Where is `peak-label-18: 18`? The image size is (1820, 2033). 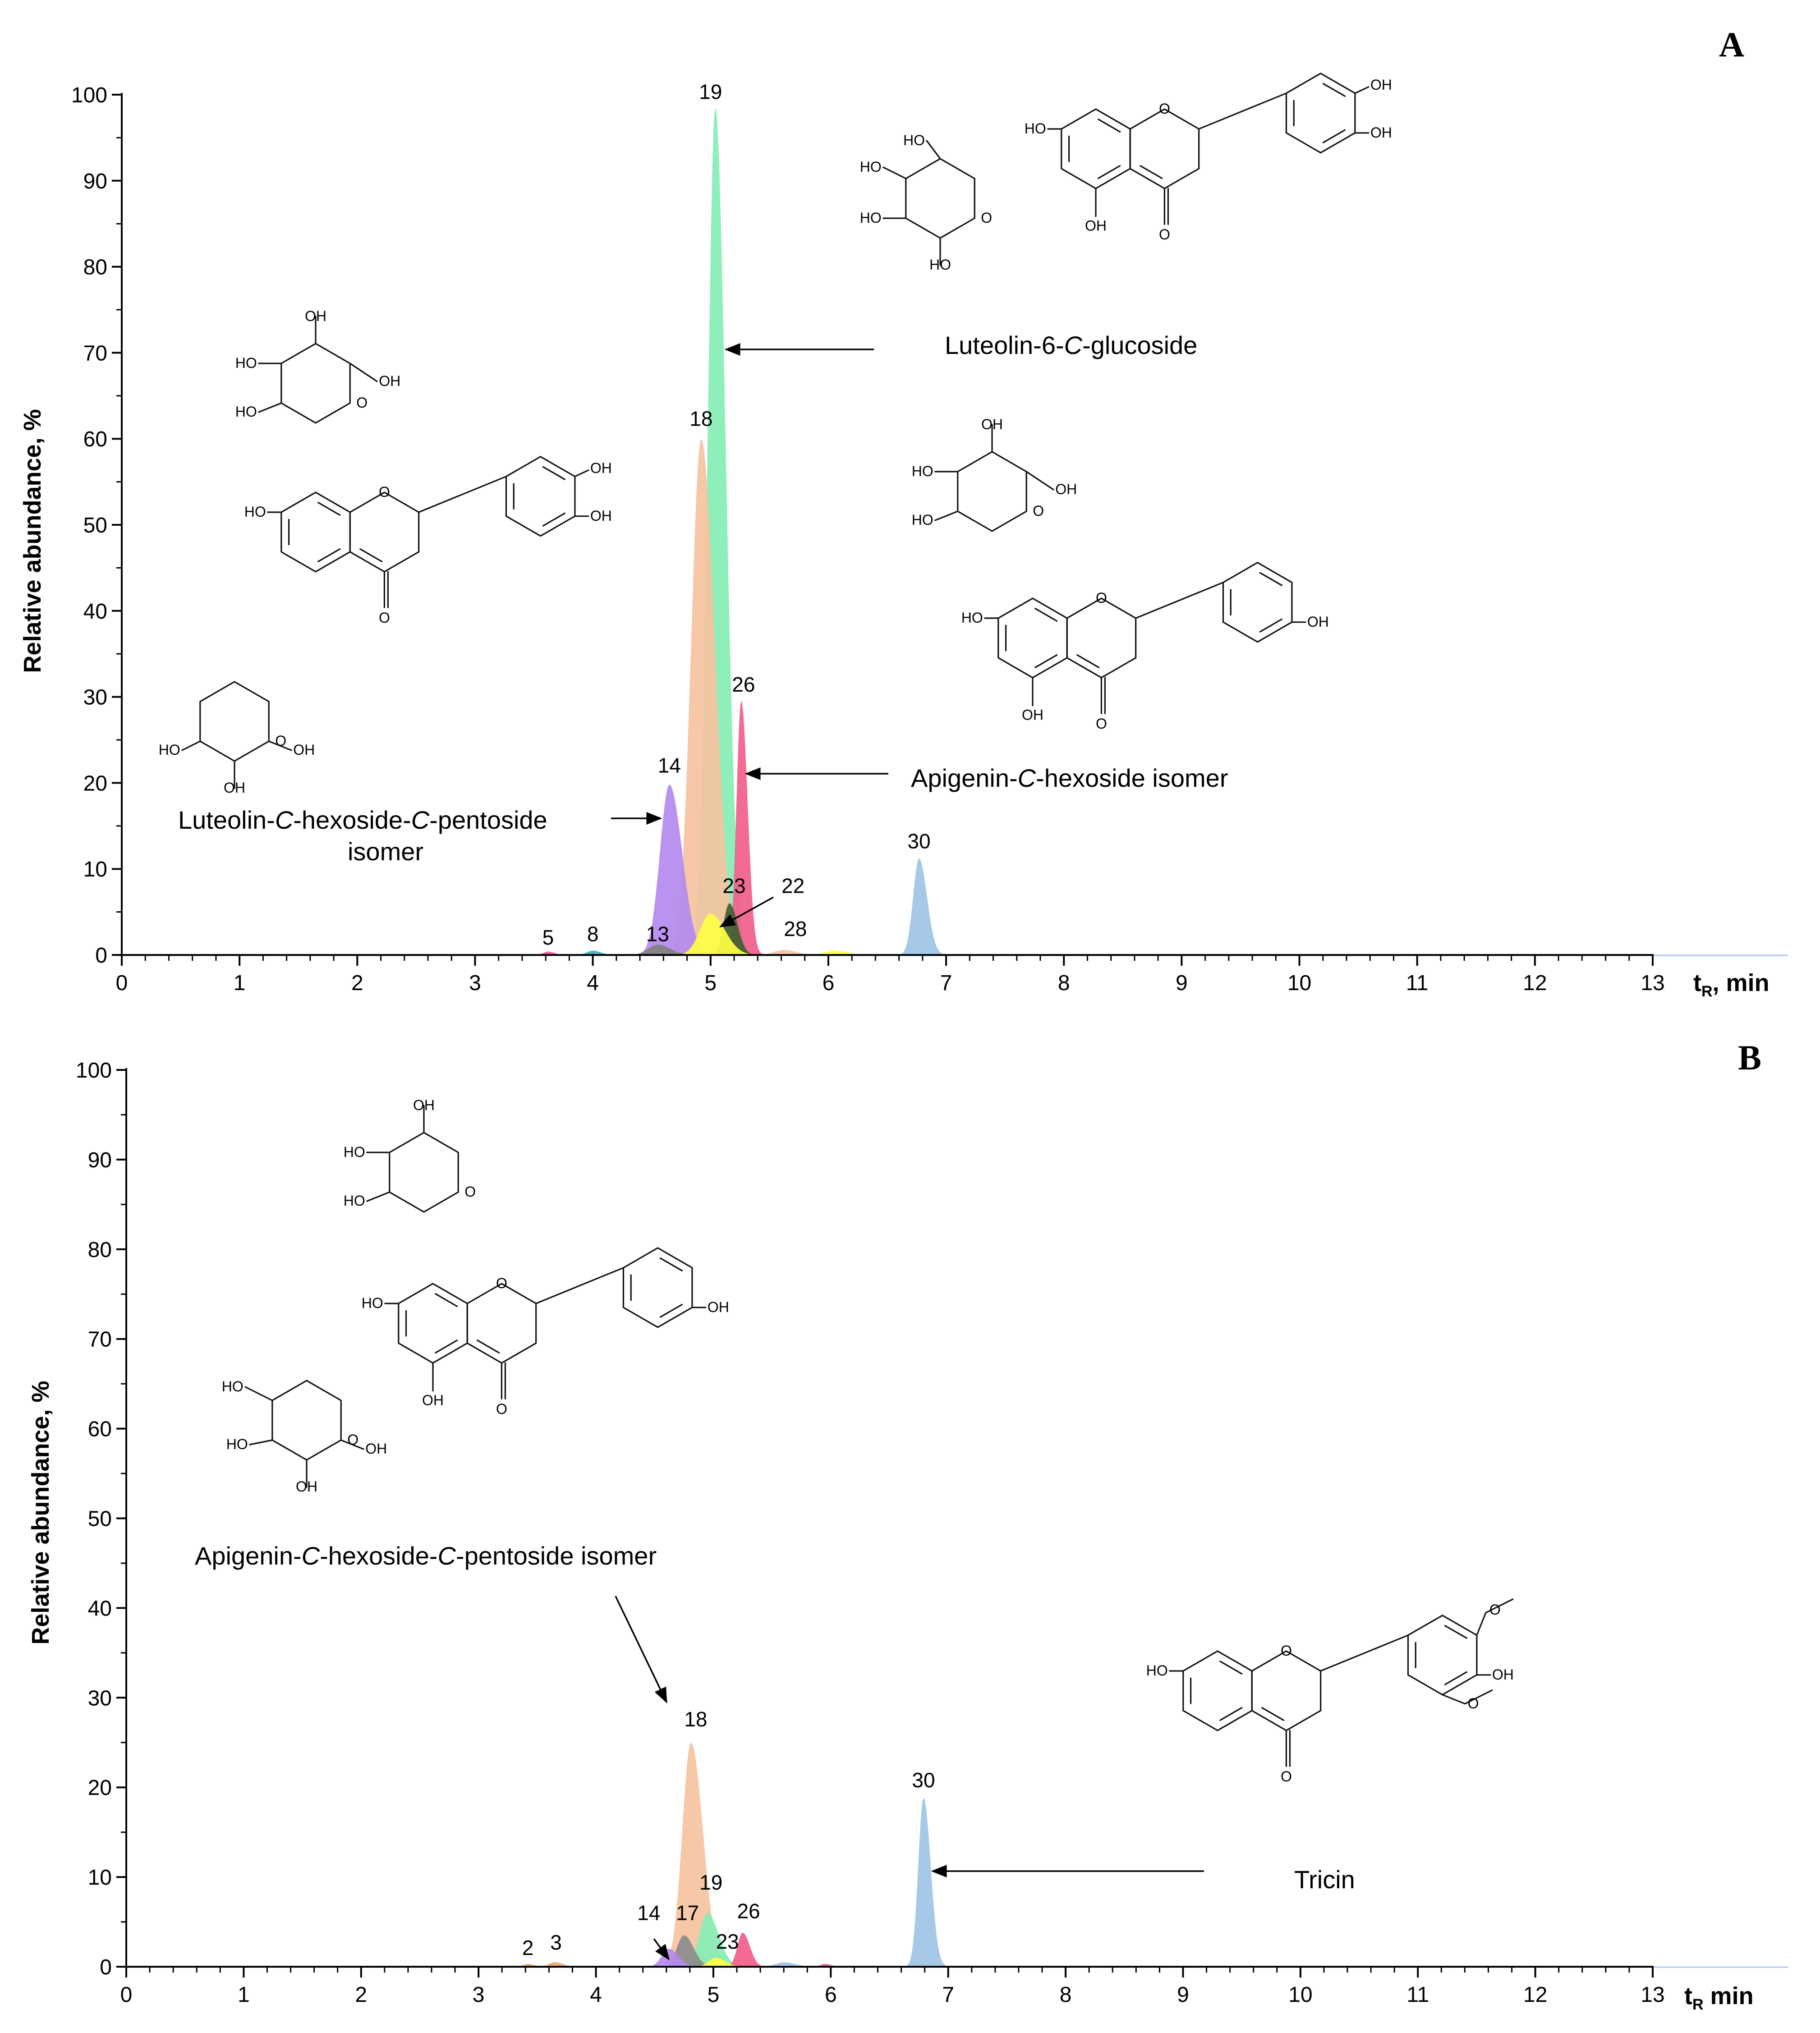 peak-label-18: 18 is located at coordinates (701, 419).